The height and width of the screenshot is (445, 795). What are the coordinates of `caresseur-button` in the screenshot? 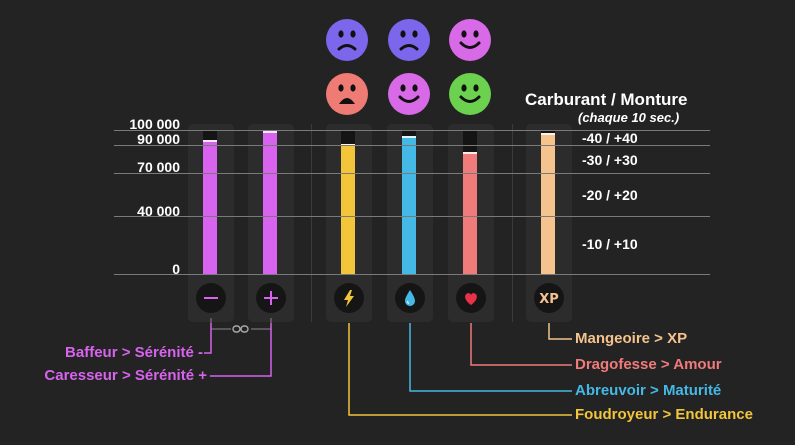 It's located at (271, 298).